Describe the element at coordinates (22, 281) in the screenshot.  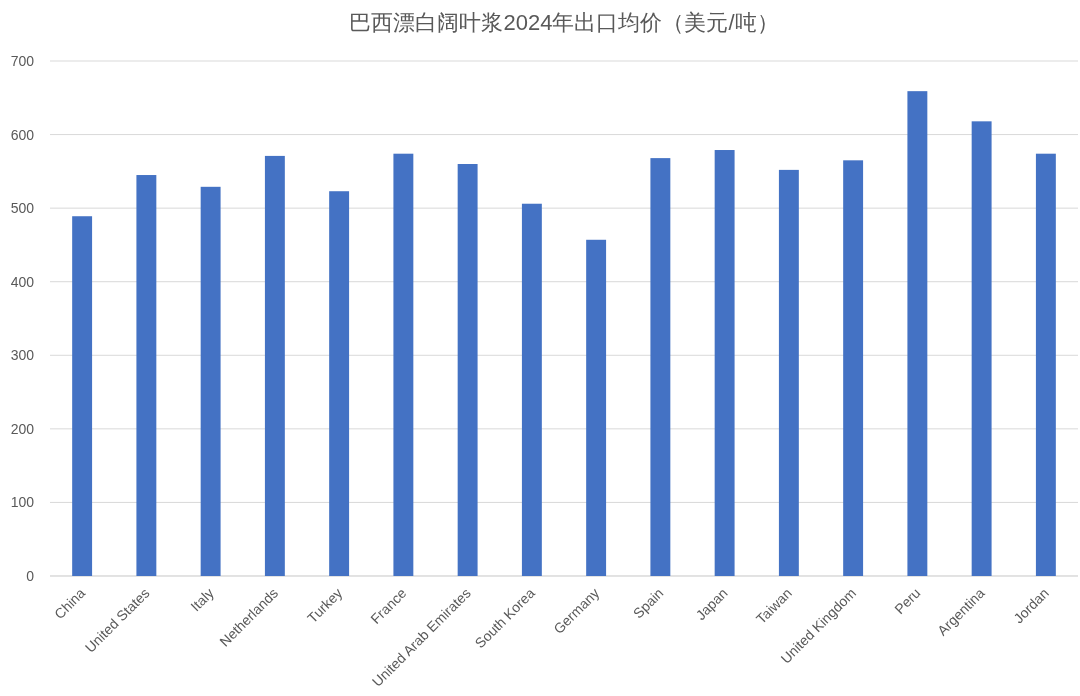
I see `y-tick-label: 400` at that location.